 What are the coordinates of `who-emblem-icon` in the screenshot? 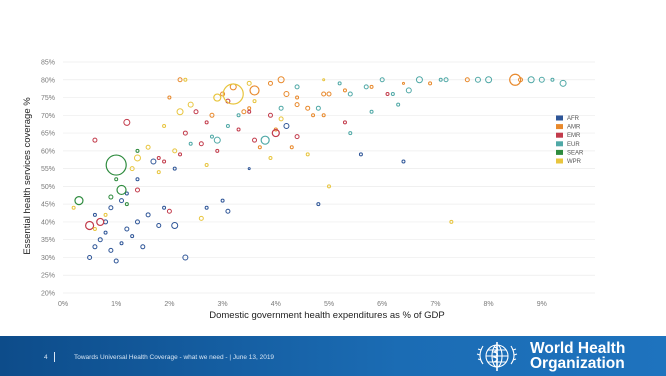 It's located at (497, 356).